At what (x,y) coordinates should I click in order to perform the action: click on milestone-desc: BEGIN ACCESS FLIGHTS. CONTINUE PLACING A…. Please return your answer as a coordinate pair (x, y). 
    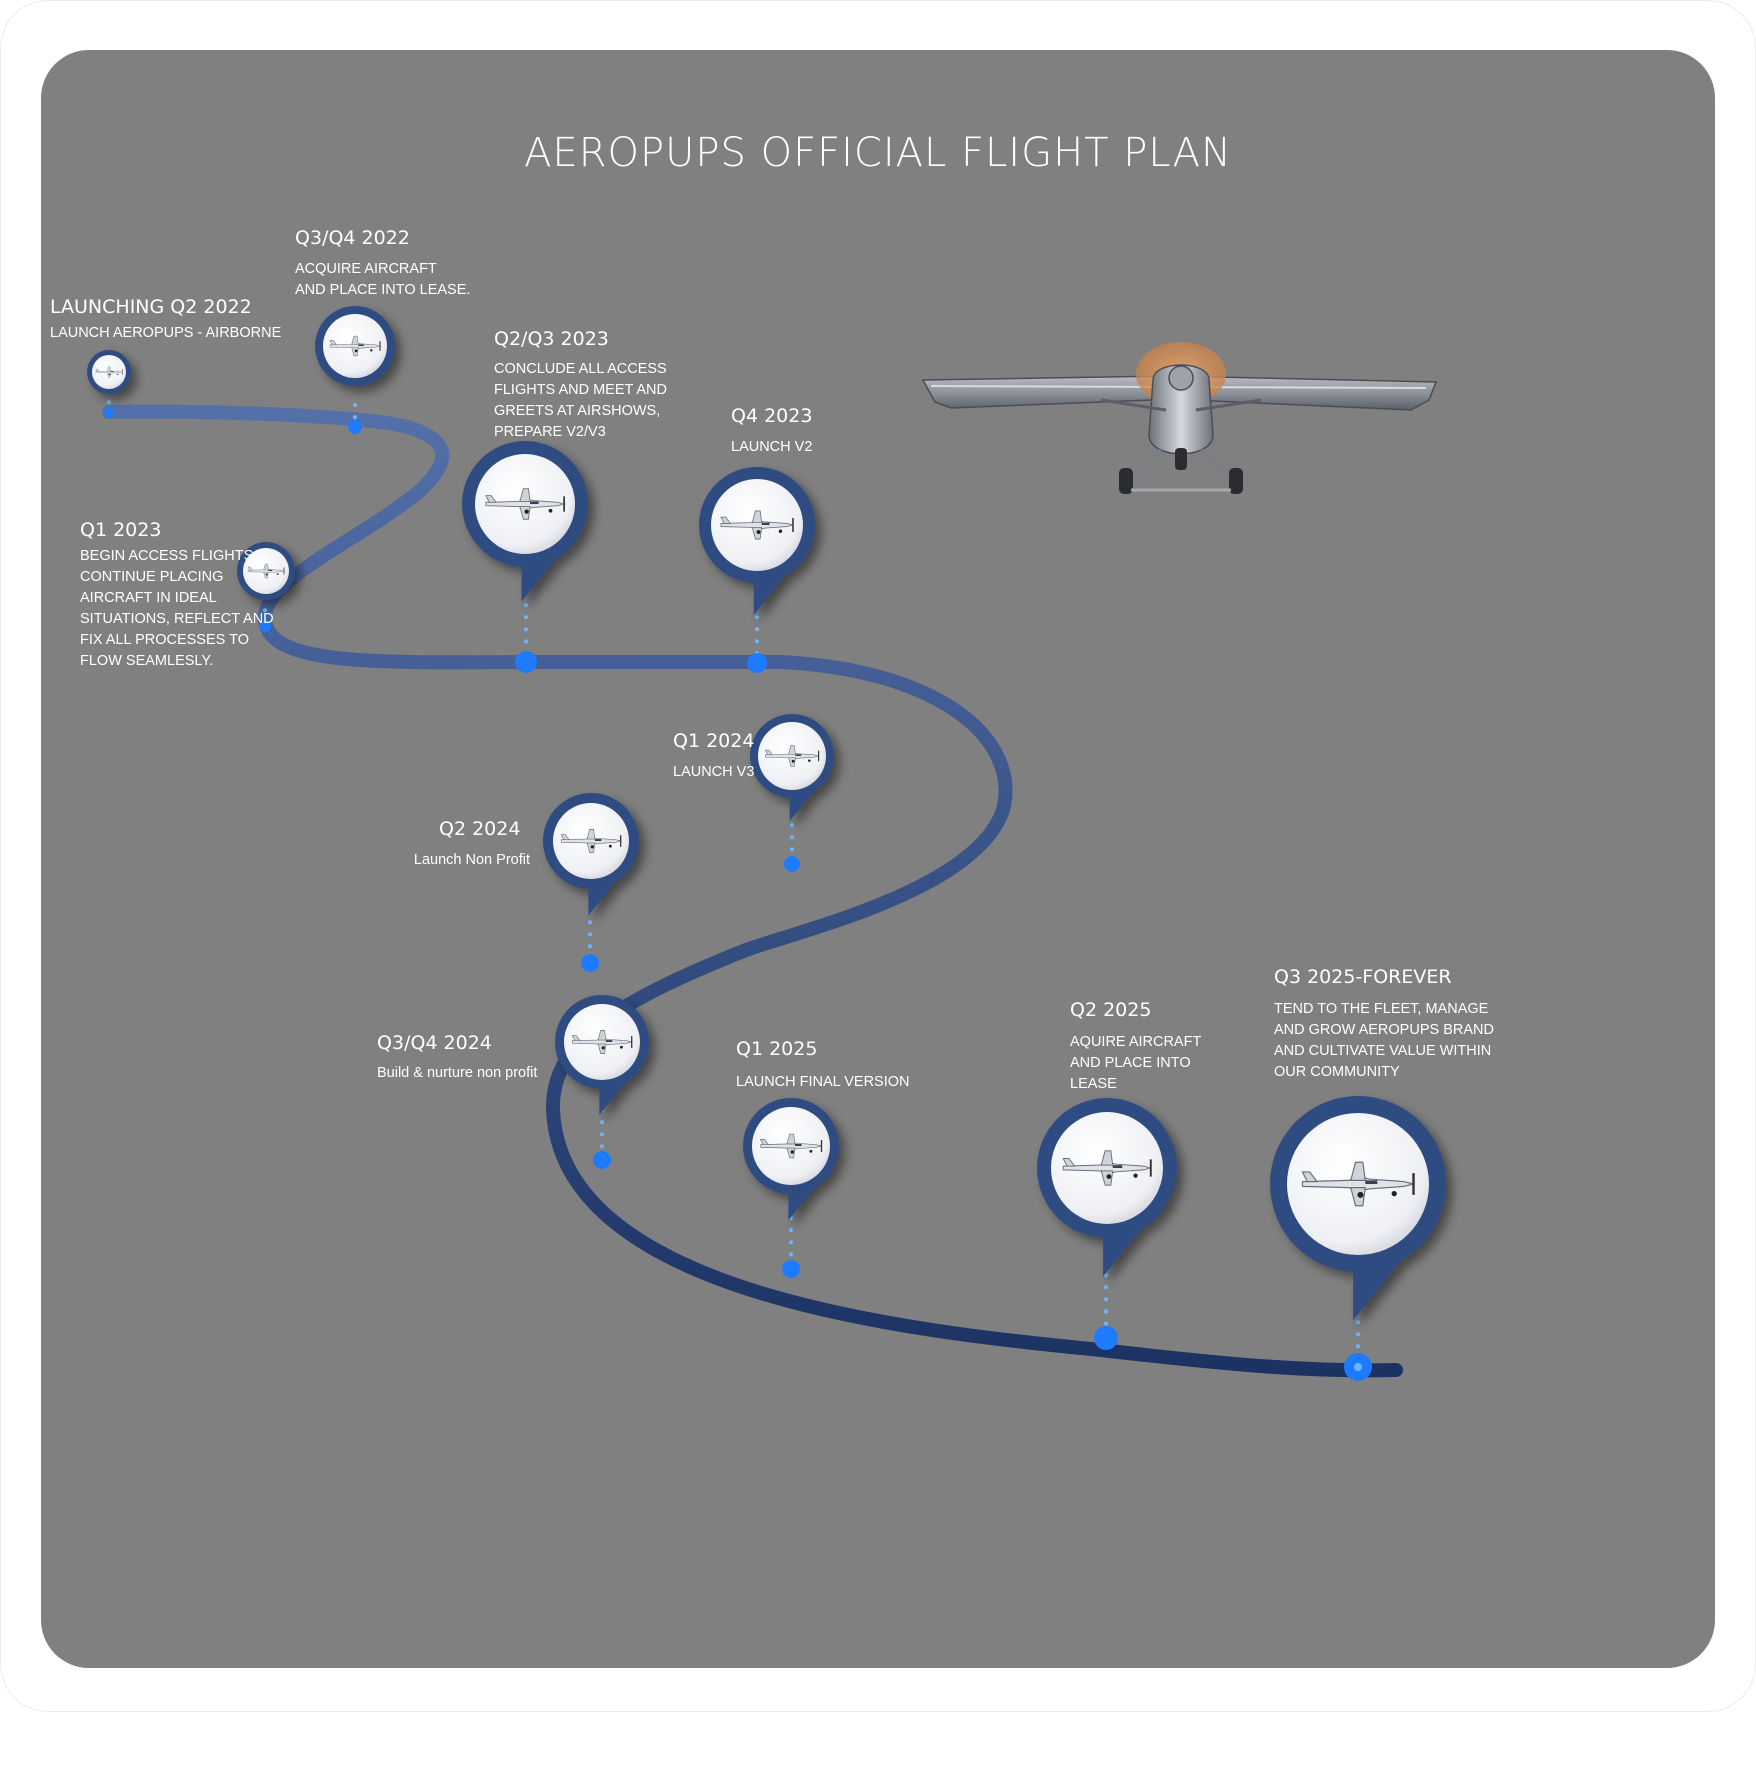
    Looking at the image, I should click on (177, 608).